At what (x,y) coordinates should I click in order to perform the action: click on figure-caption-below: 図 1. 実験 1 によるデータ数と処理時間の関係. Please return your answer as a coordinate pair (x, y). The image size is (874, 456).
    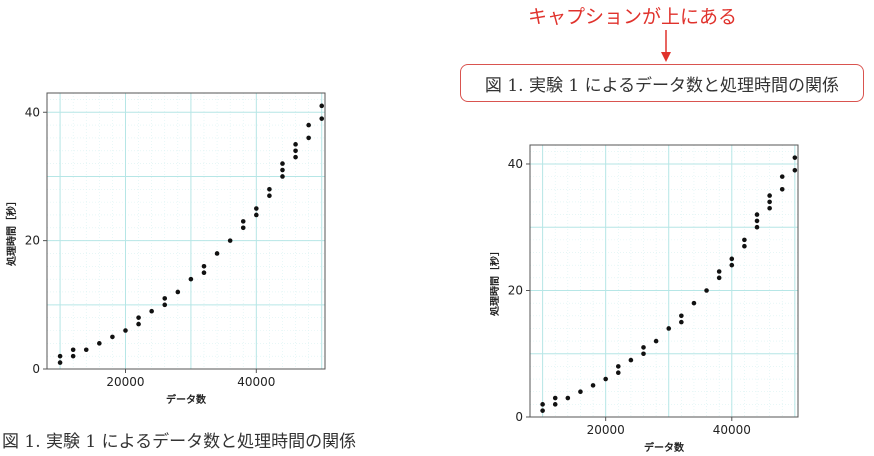
    Looking at the image, I should click on (179, 442).